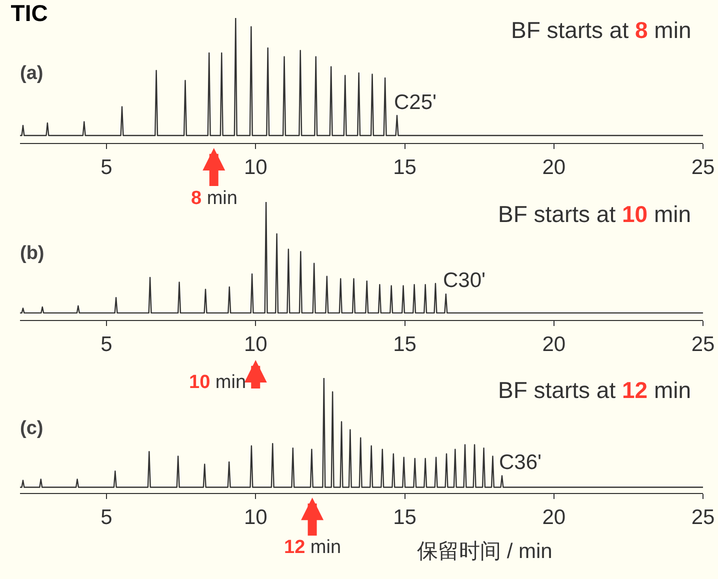 Image resolution: width=718 pixels, height=579 pixels. Describe the element at coordinates (520, 462) in the screenshot. I see `annotation: C36'` at that location.